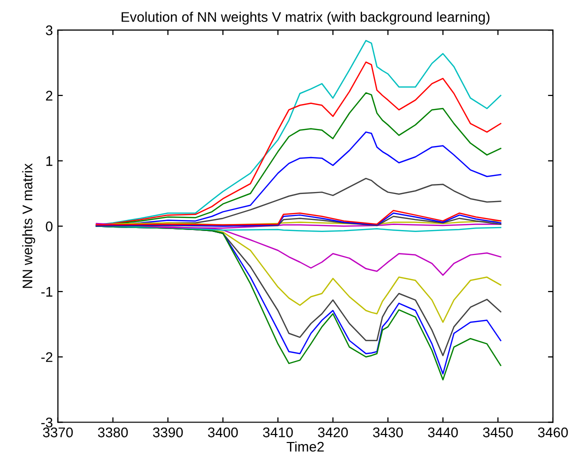 This screenshot has width=579, height=463. What do you see at coordinates (443, 432) in the screenshot?
I see `x-tick-label: 3440` at bounding box center [443, 432].